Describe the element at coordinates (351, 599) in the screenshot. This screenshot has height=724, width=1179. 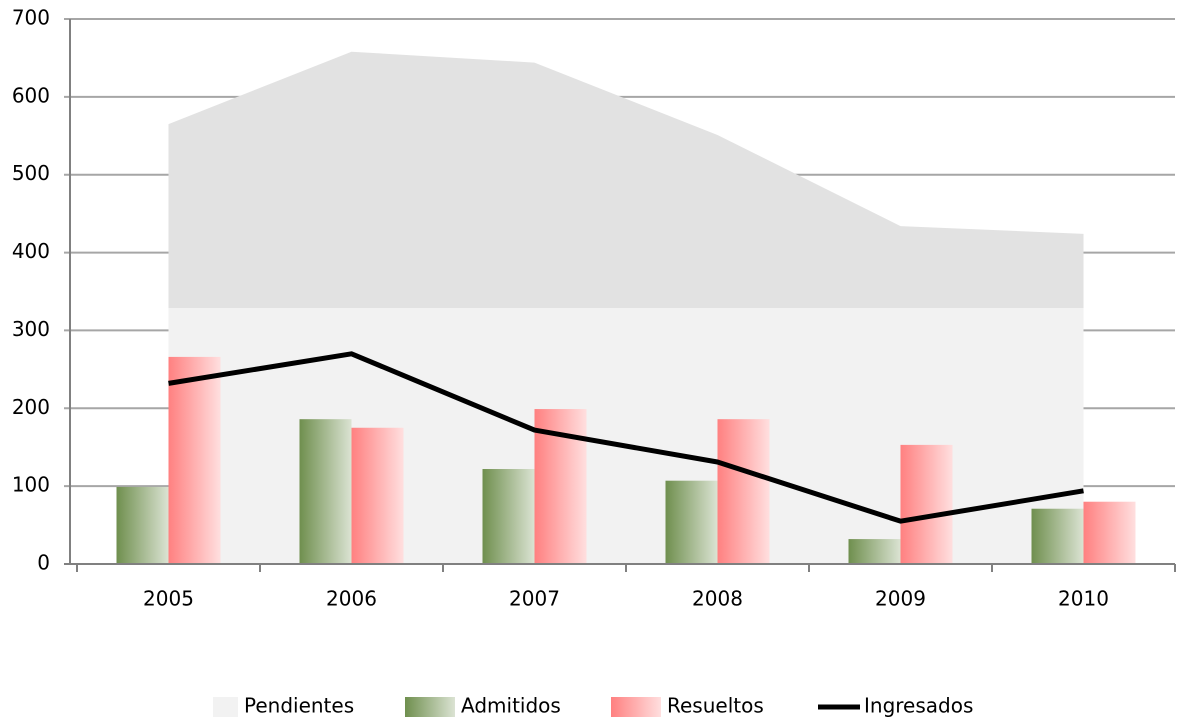
I see `x-tick-label: 2006` at that location.